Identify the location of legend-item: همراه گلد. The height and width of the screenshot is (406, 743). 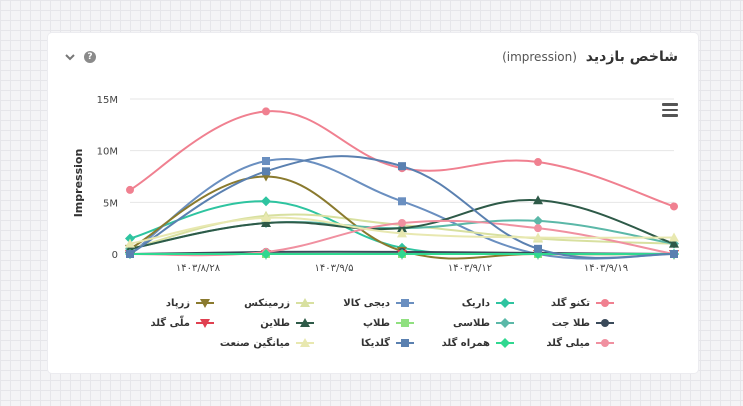
(464, 343).